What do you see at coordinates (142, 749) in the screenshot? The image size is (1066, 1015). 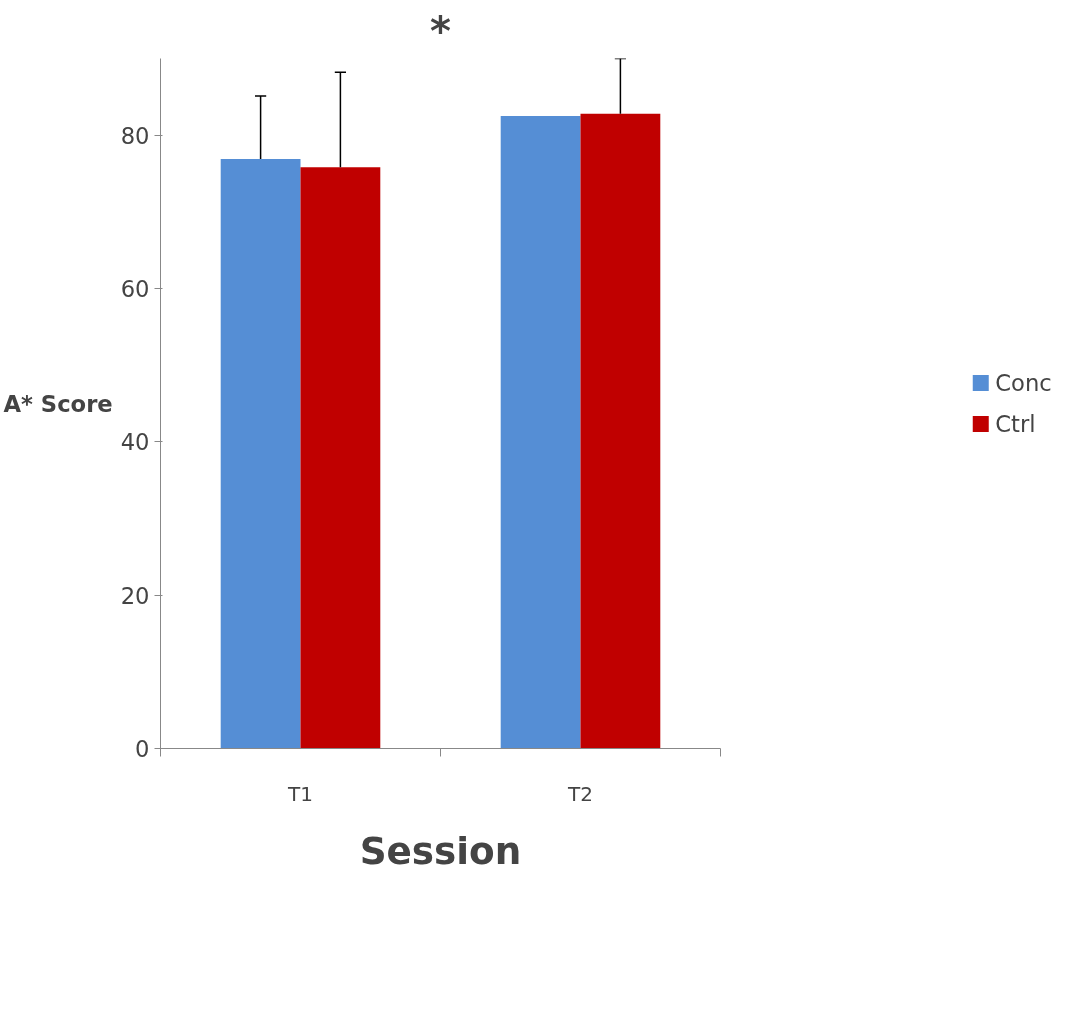 I see `y-tick-label: 0` at bounding box center [142, 749].